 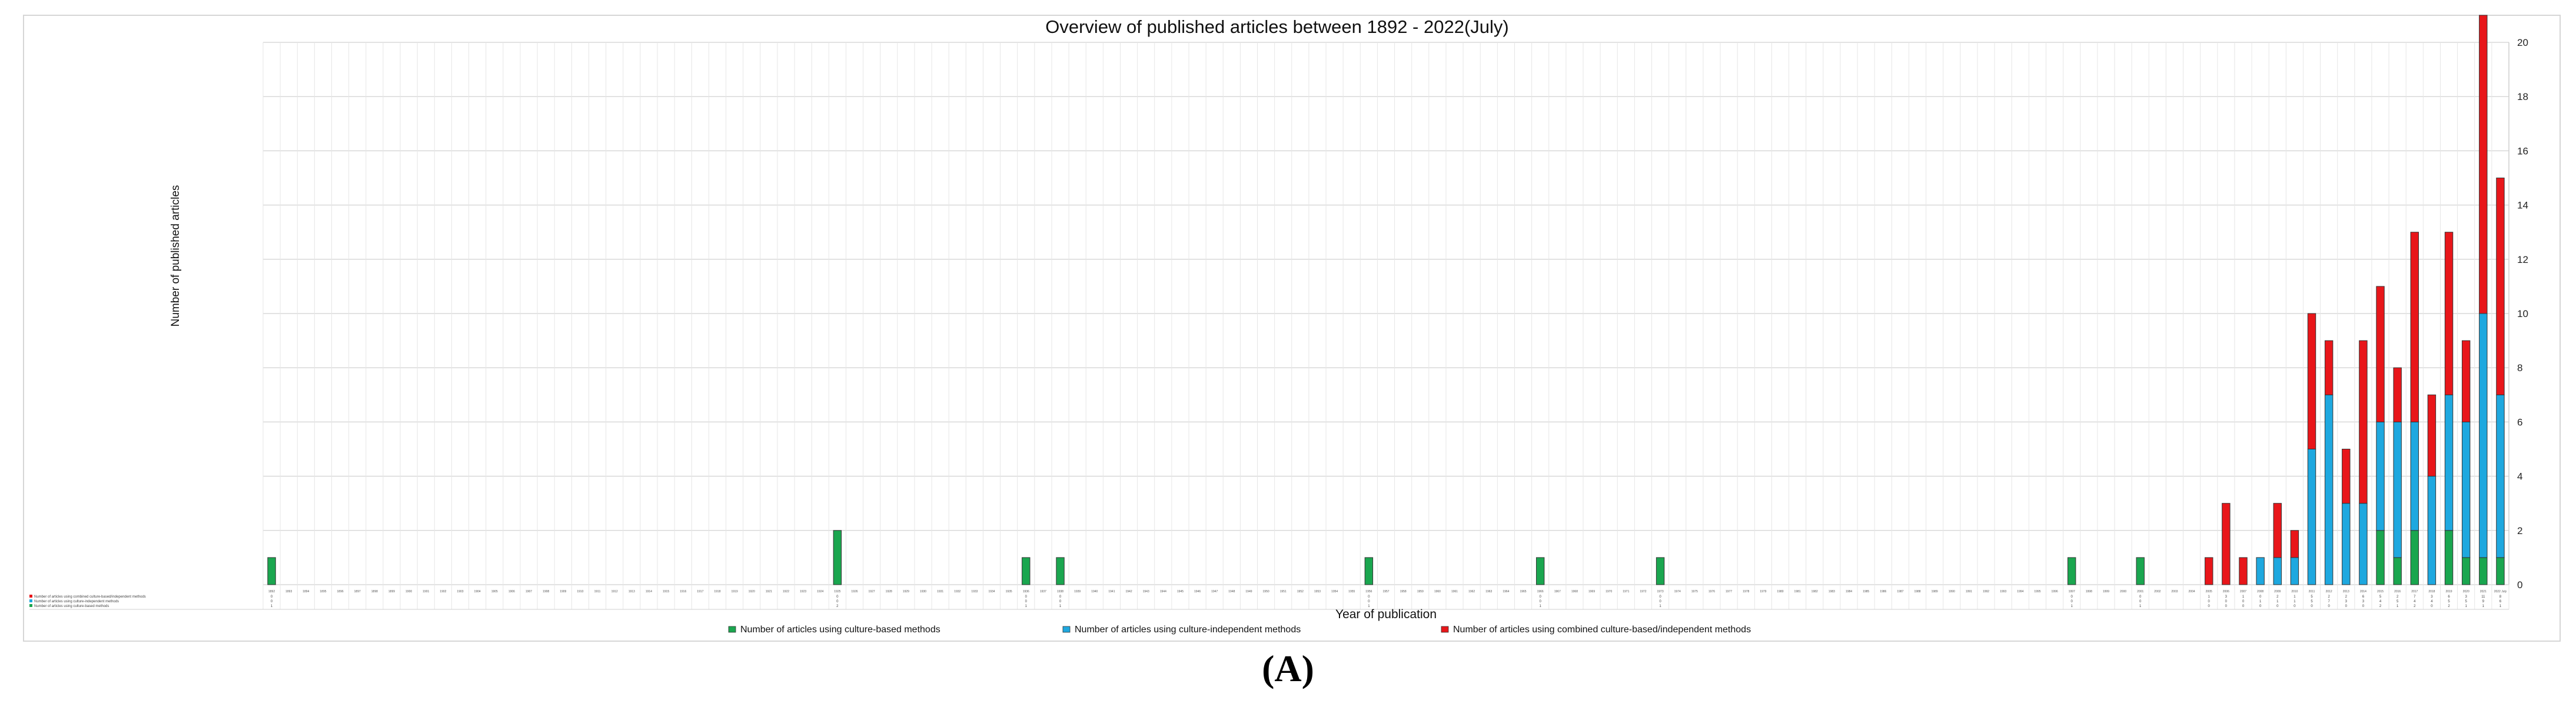 I want to click on table-cell: 6, so click(x=2363, y=597).